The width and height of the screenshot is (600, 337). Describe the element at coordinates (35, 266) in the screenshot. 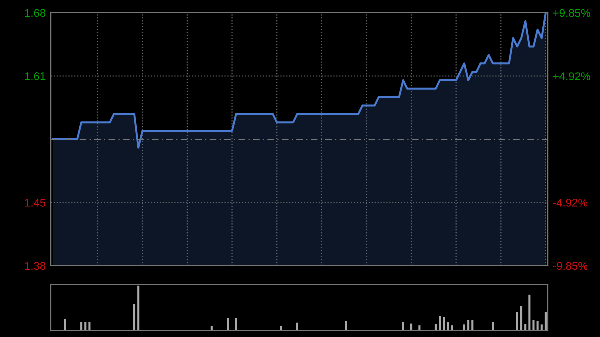

I see `y-tick-label: 1.38` at that location.